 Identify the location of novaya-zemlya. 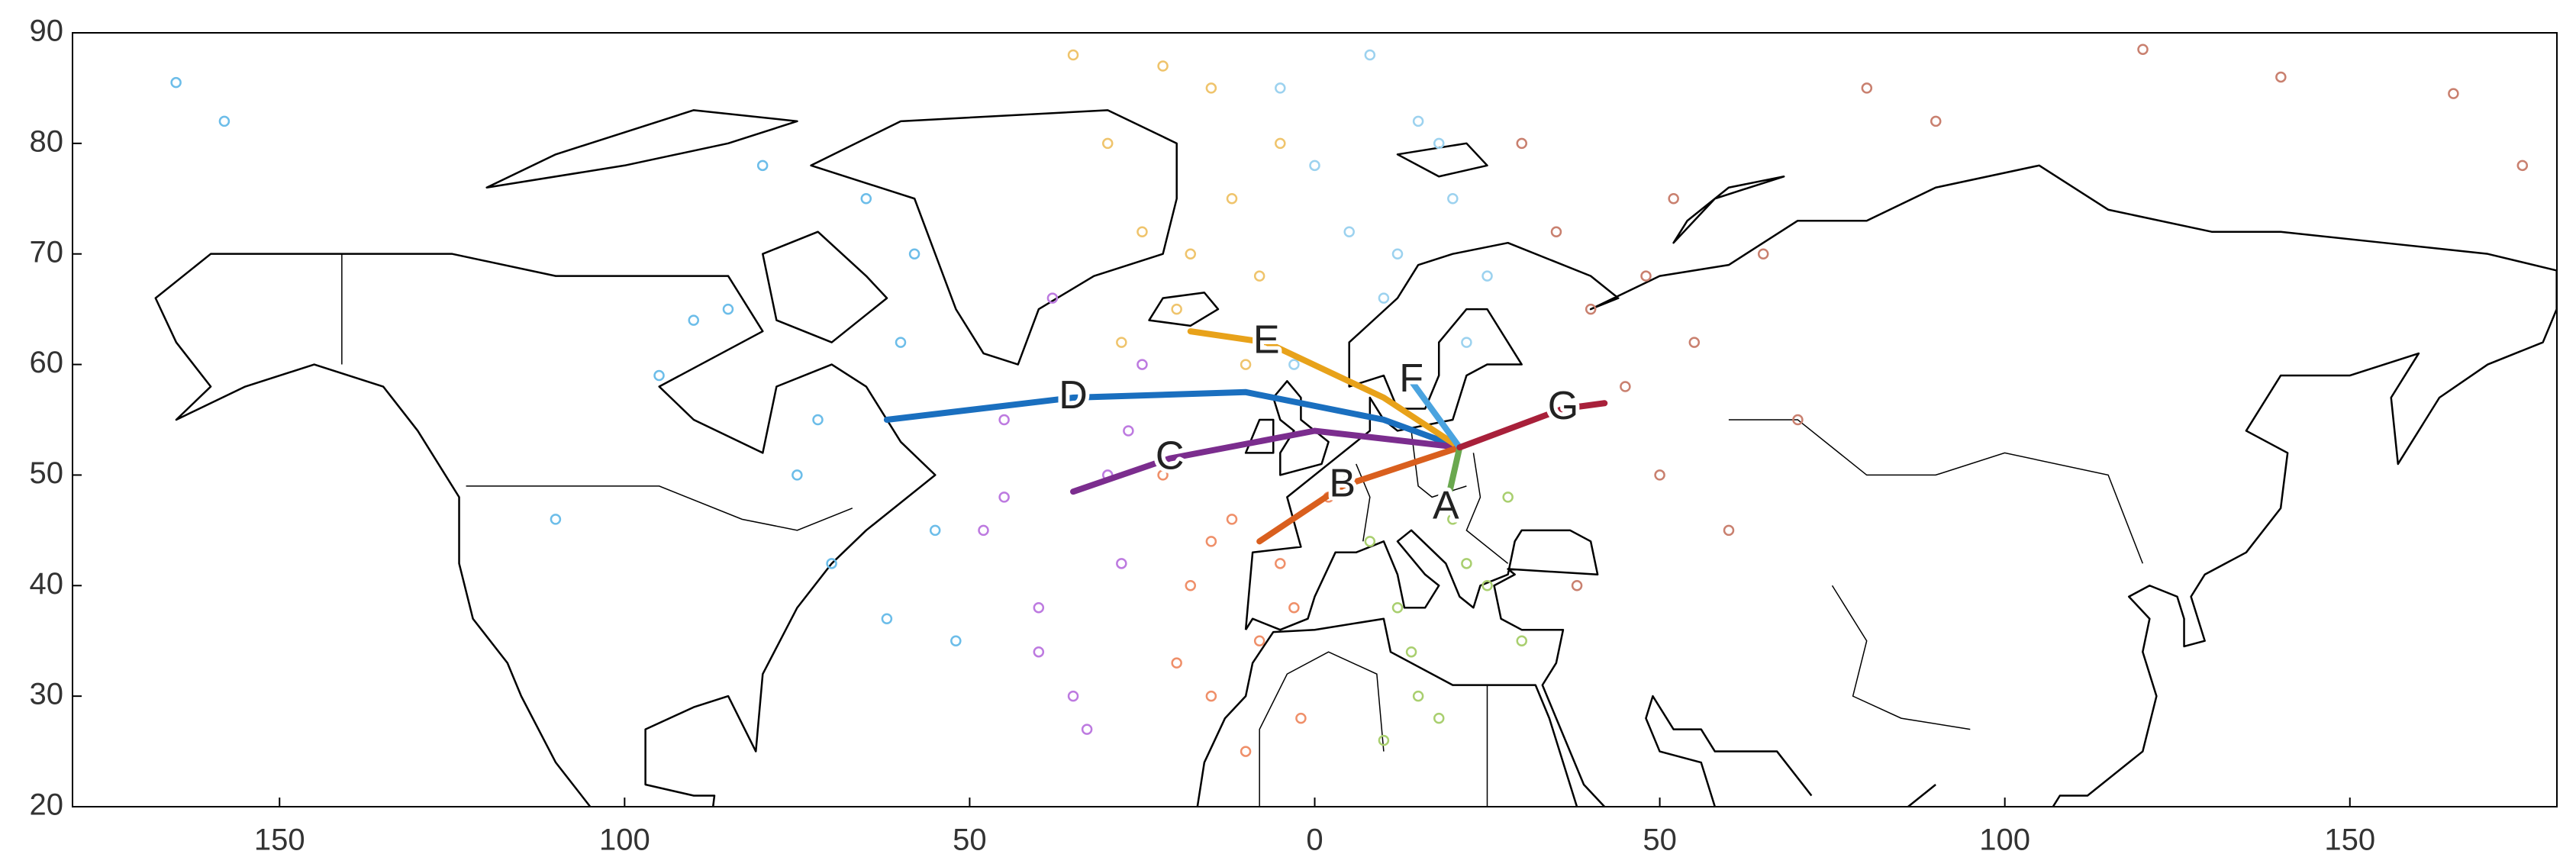
(1730, 209).